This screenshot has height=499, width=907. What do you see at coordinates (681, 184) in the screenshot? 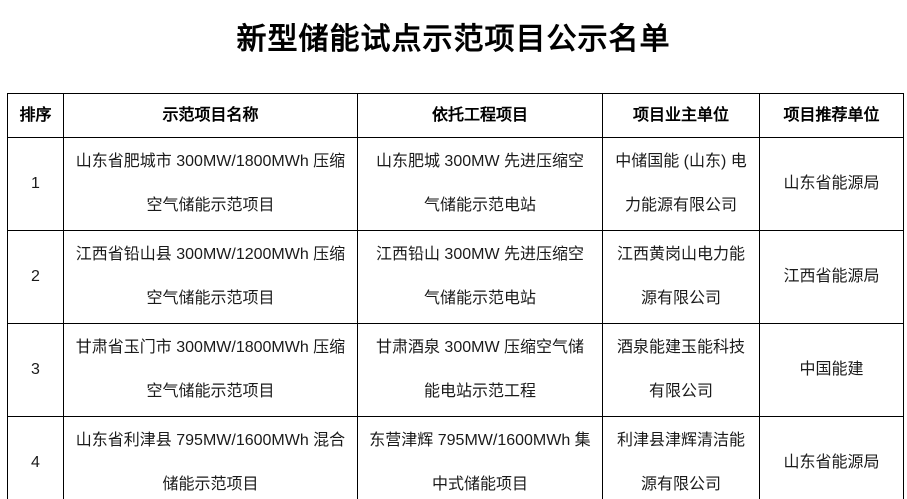
I see `owner-unit-cell: 中储国能 (山东) 电力能源有限公司` at bounding box center [681, 184].